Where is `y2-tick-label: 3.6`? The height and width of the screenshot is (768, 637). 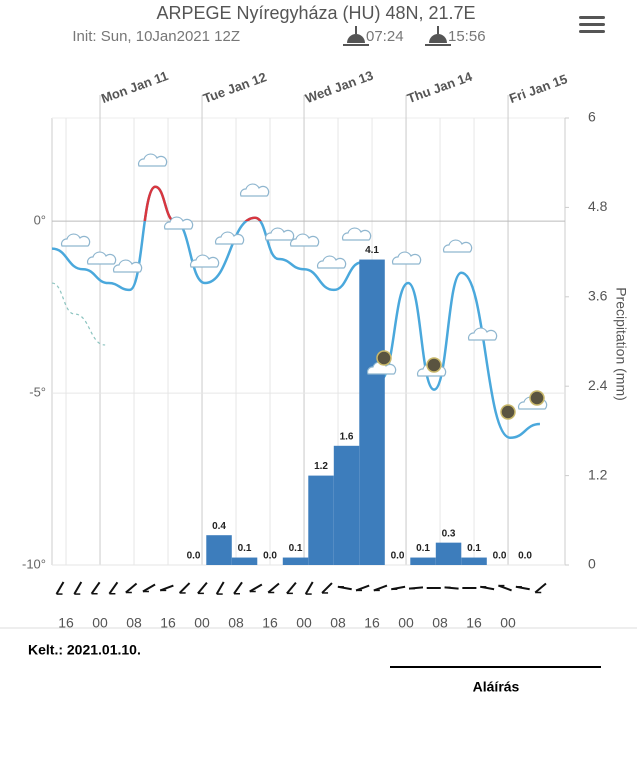 y2-tick-label: 3.6 is located at coordinates (598, 296).